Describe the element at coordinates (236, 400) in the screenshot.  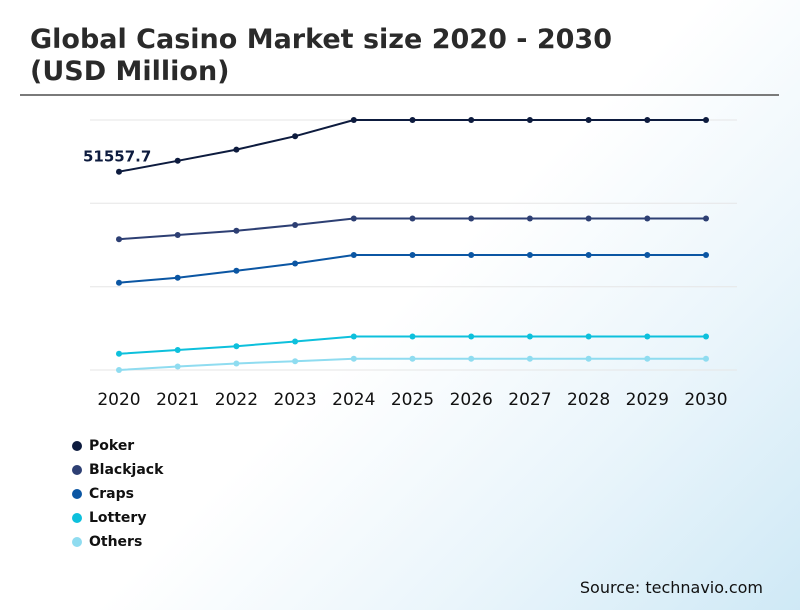
I see `x-tick-label: 2022` at that location.